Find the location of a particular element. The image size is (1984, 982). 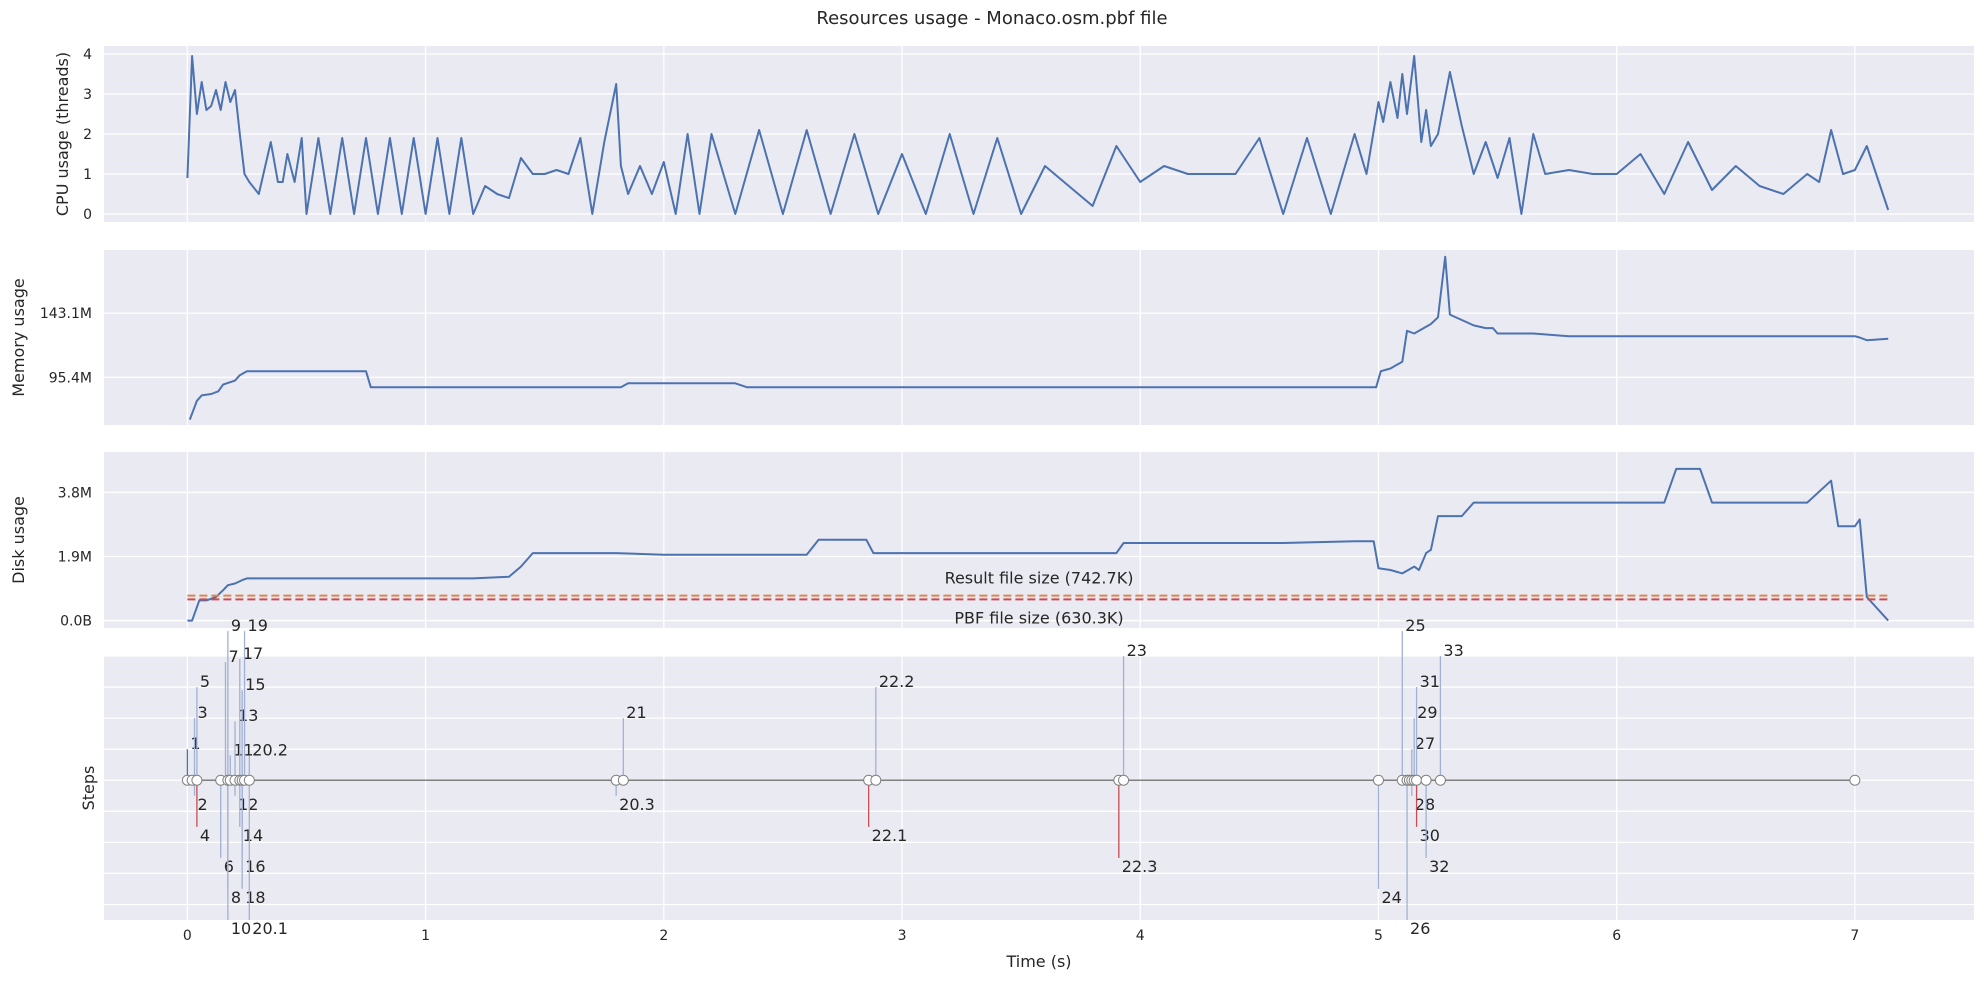

cpu-ytick-label: 2 is located at coordinates (87, 135).